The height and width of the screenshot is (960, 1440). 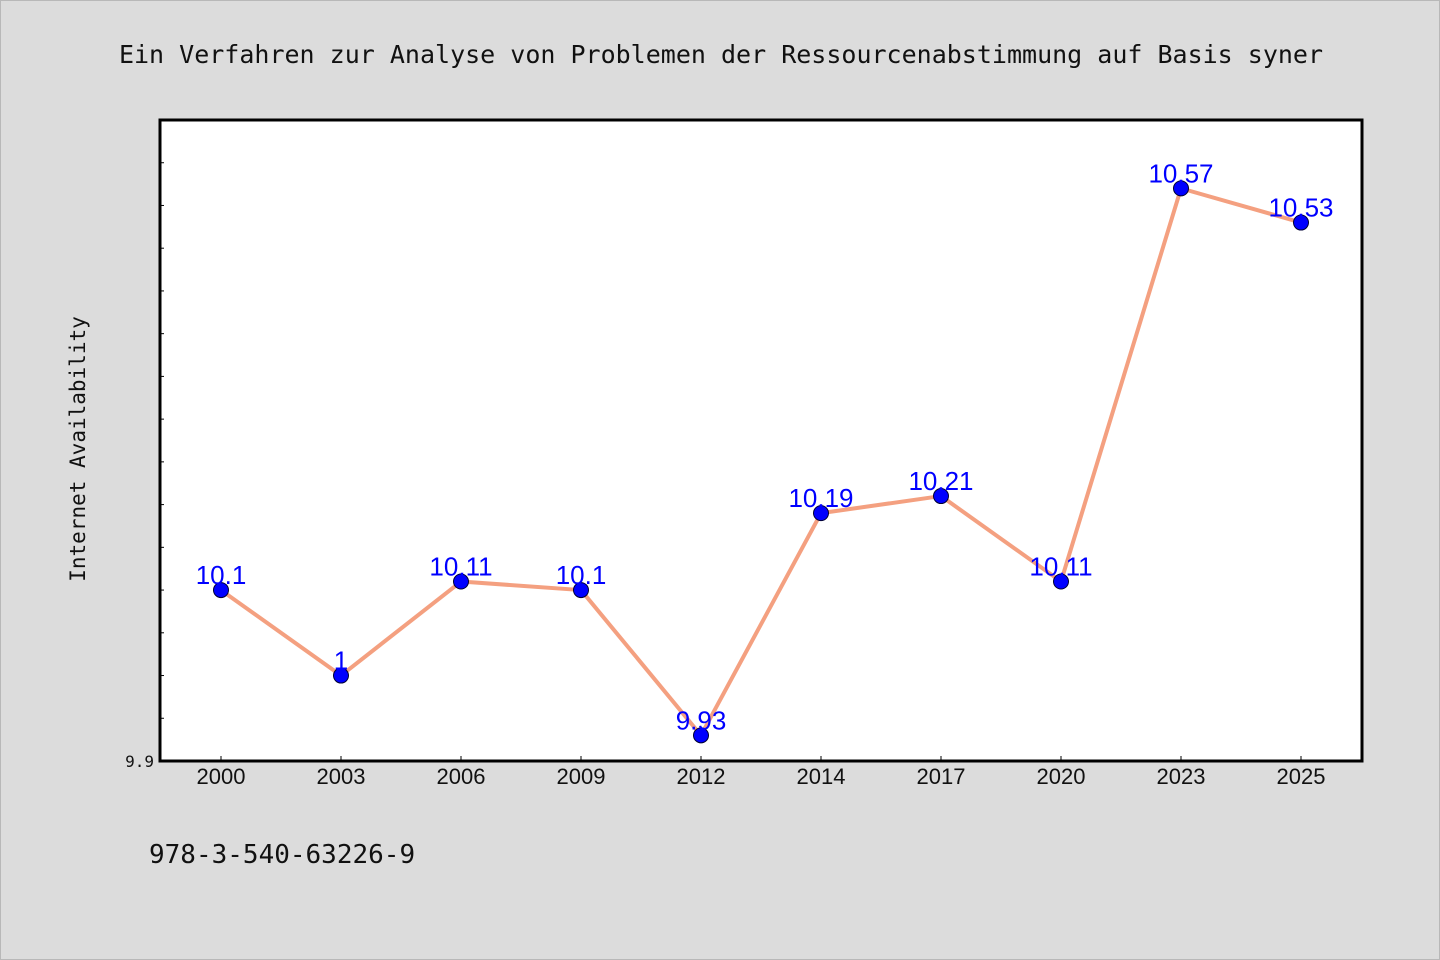 What do you see at coordinates (821, 776) in the screenshot?
I see `x-tick-label: 2014` at bounding box center [821, 776].